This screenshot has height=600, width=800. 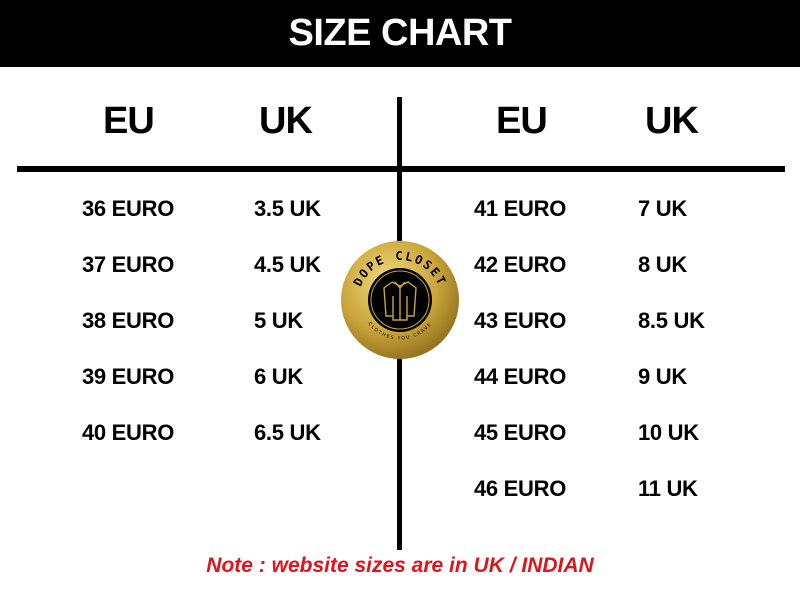 I want to click on horizontal-divider, so click(x=401, y=169).